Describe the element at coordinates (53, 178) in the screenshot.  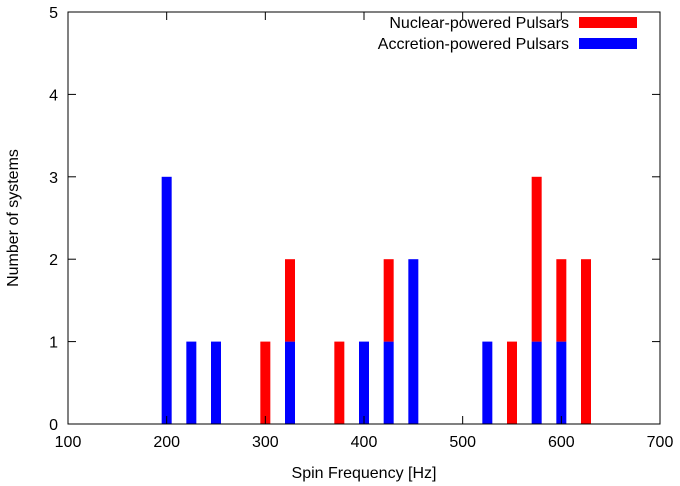
I see `y-tick-label: 3` at that location.